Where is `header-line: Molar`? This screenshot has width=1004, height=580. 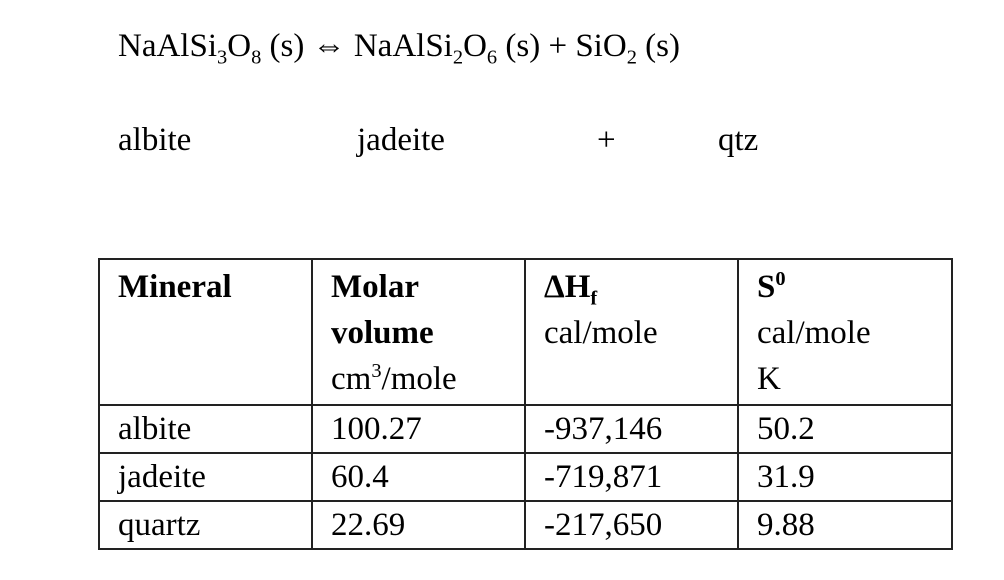 header-line: Molar is located at coordinates (418, 287).